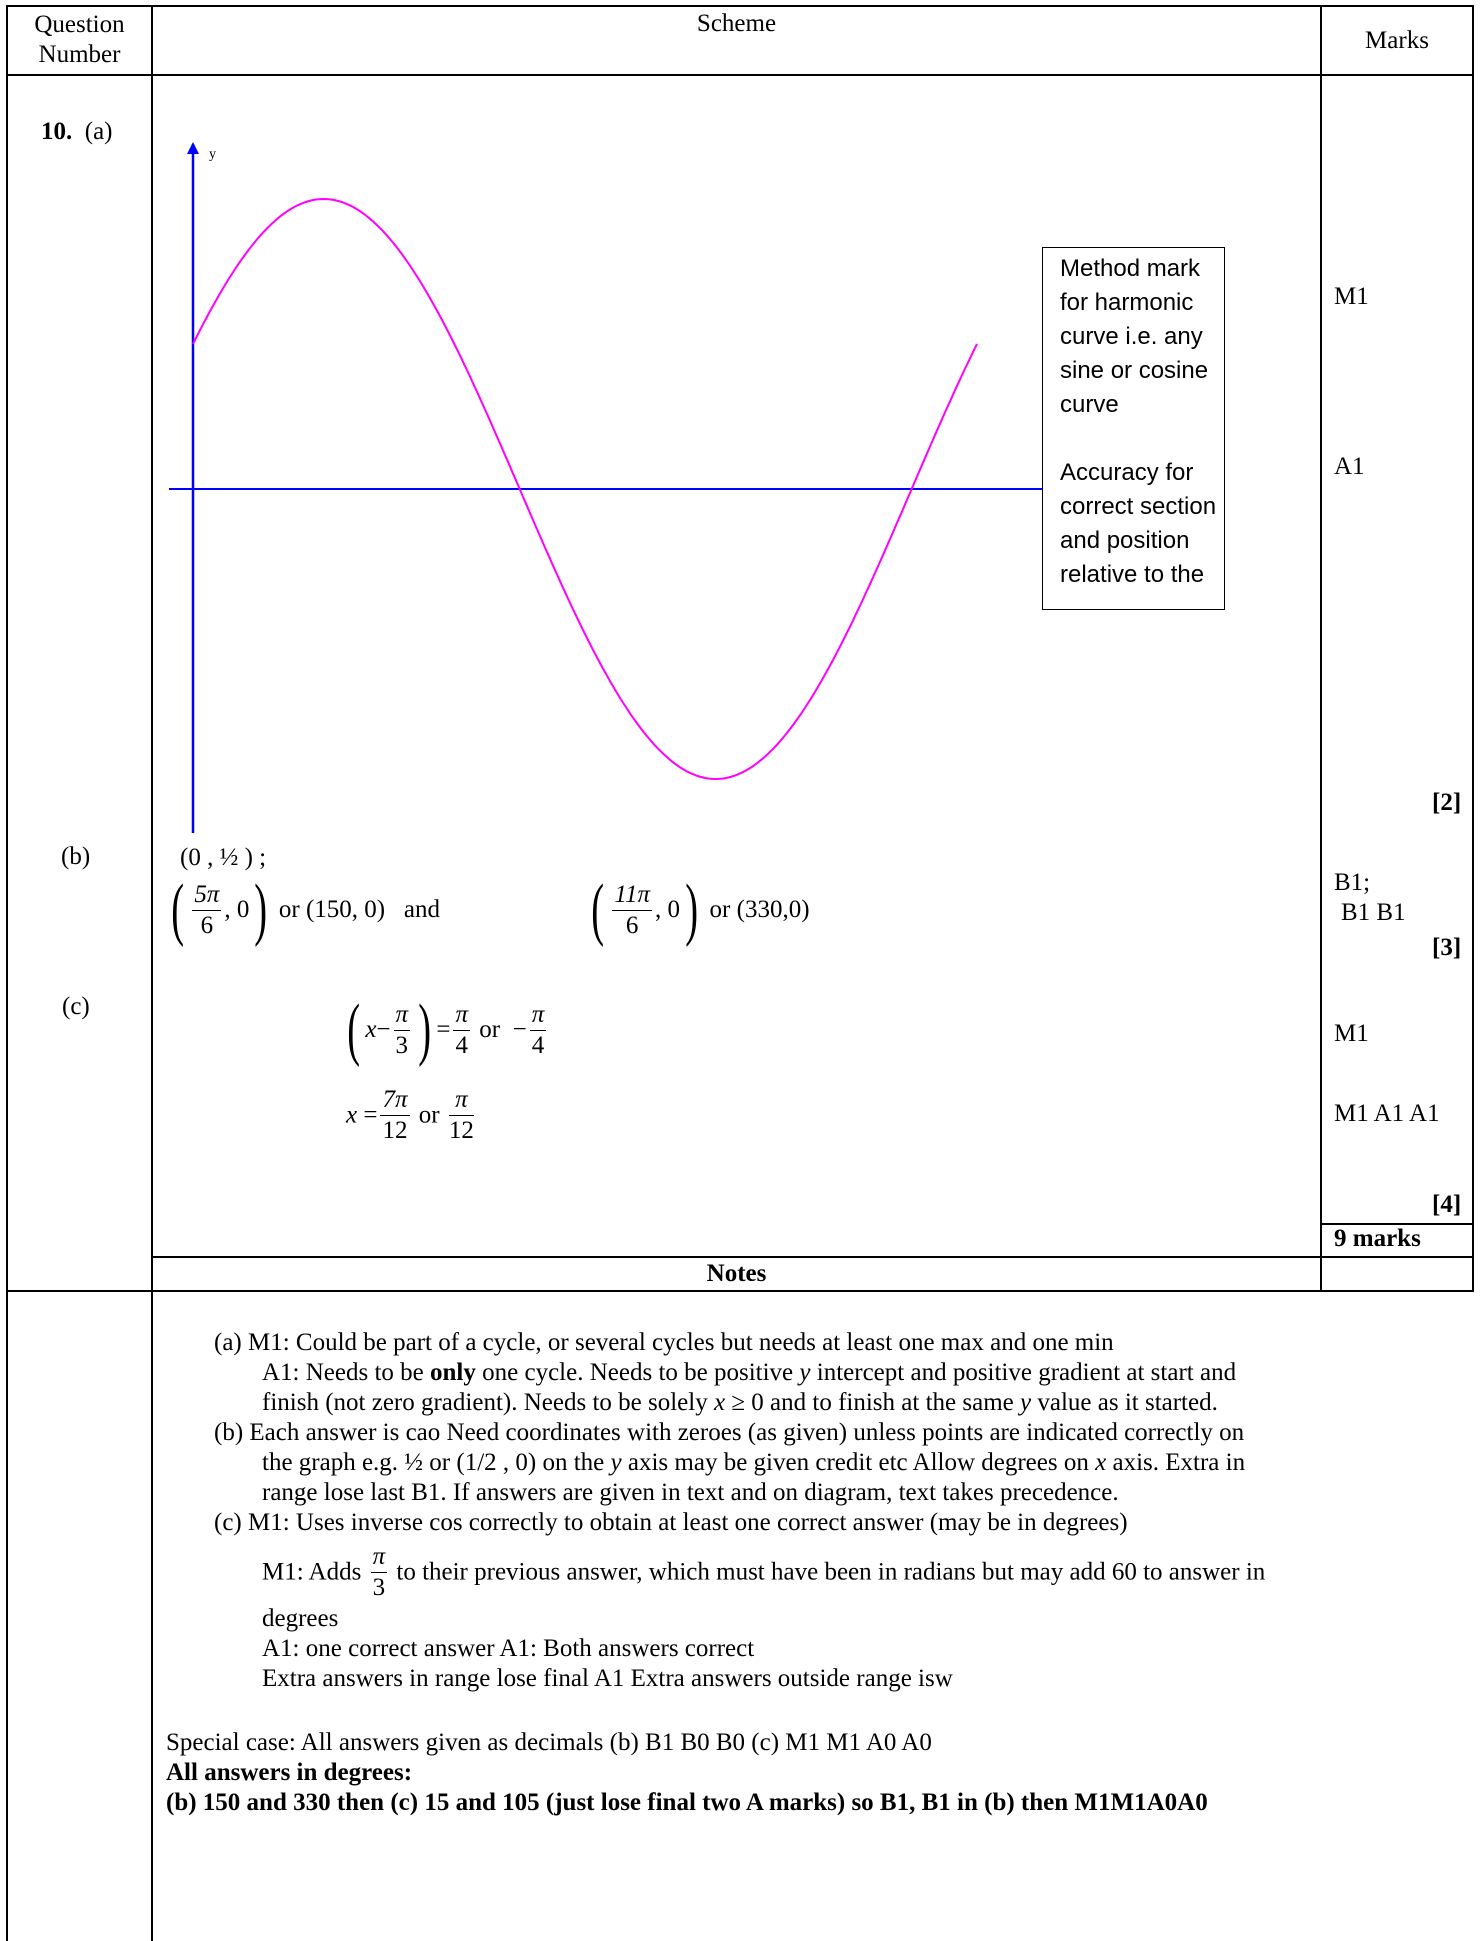 This screenshot has width=1480, height=1941. What do you see at coordinates (1397, 1224) in the screenshot?
I see `marks-divider` at bounding box center [1397, 1224].